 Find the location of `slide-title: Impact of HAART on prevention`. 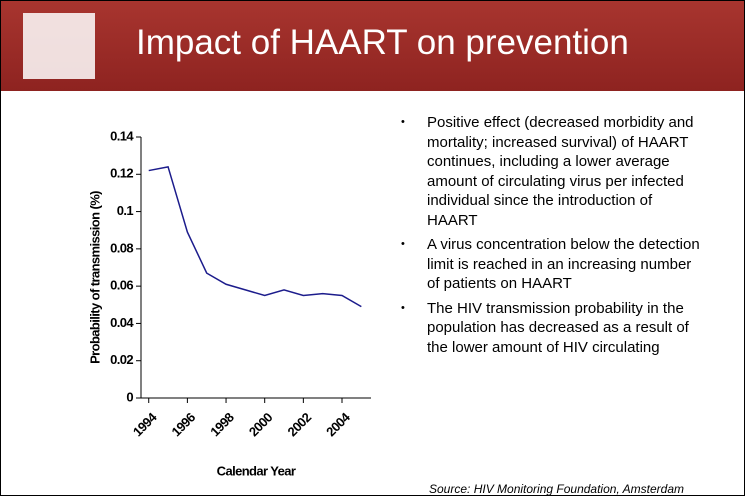

slide-title: Impact of HAART on prevention is located at coordinates (382, 42).